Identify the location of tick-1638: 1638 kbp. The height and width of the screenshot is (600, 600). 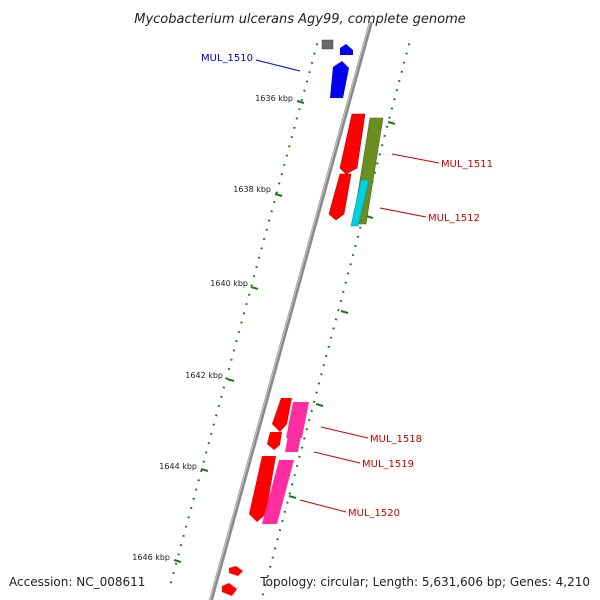
(258, 191).